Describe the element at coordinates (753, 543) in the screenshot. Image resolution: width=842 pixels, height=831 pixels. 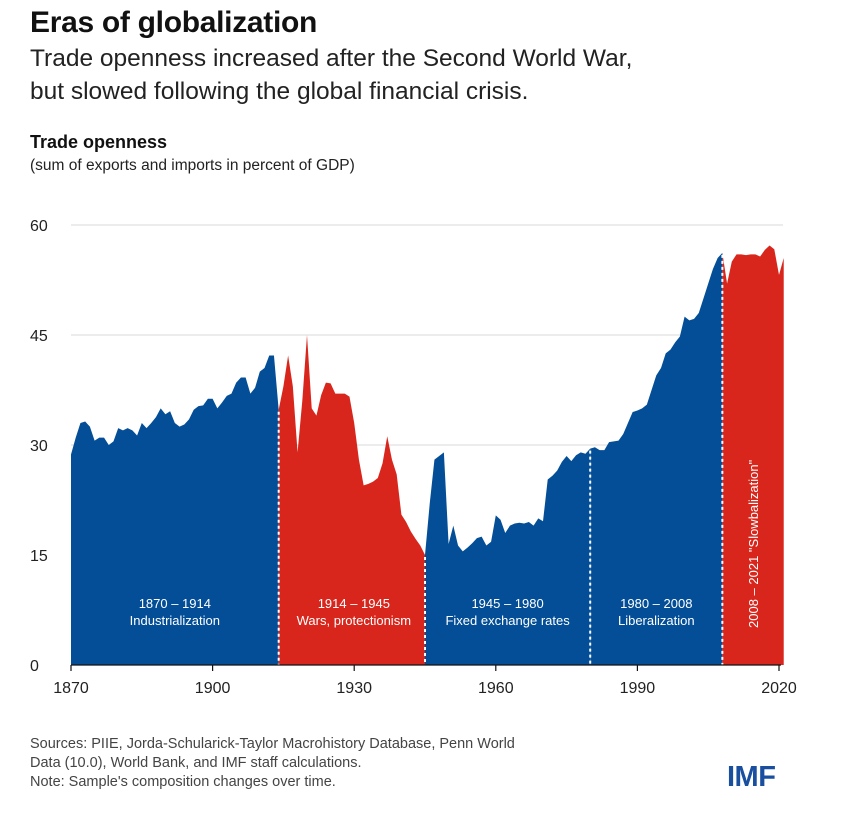
I see `era-vertical-label: 2008 – 2021 "Slowbalization"` at that location.